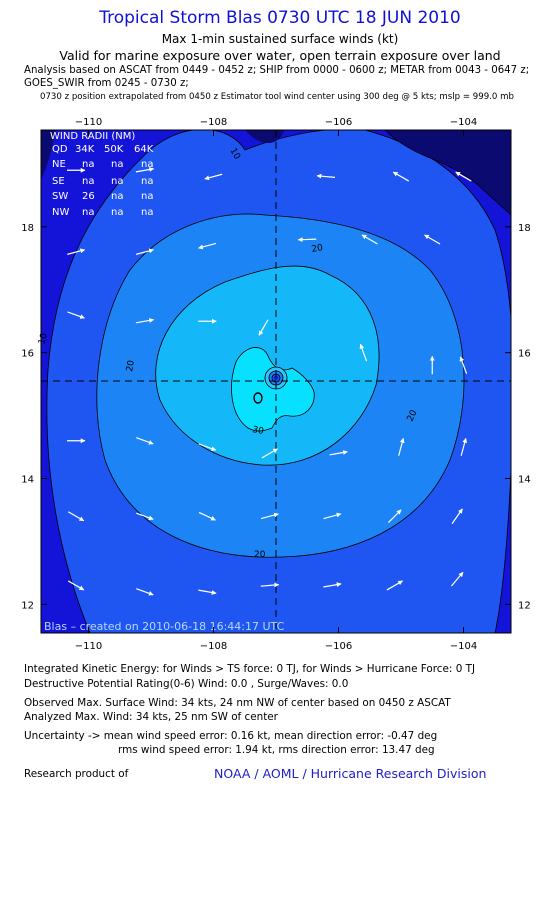 This screenshot has height=915, width=560. Describe the element at coordinates (257, 431) in the screenshot. I see `contour-label-30: 30` at that location.